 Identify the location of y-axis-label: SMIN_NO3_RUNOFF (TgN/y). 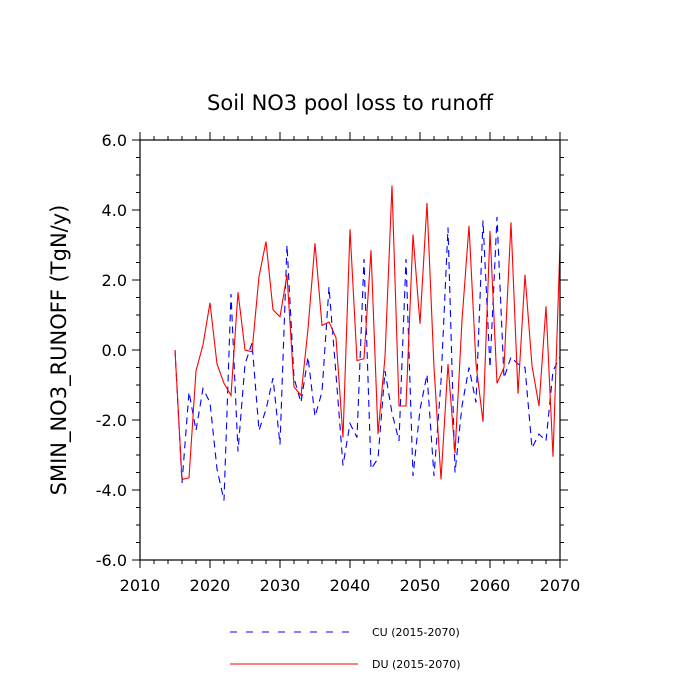
(59, 350).